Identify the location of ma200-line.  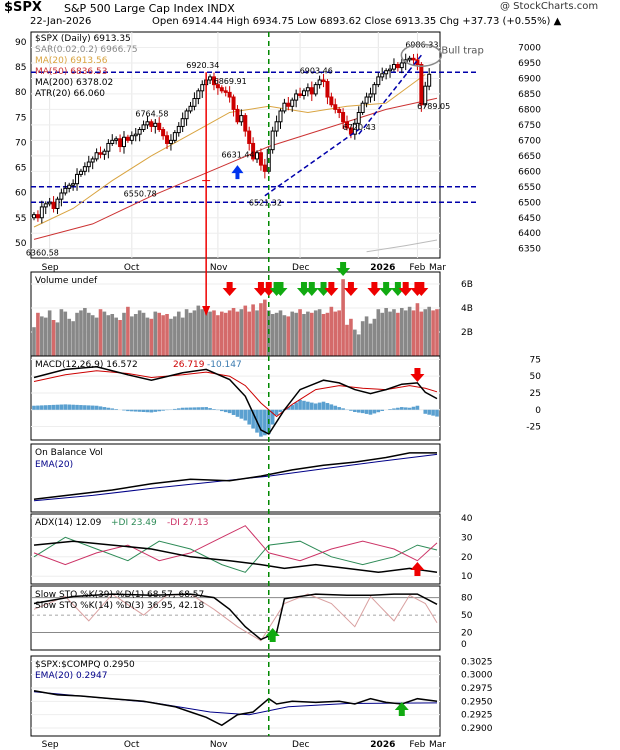
(402, 246).